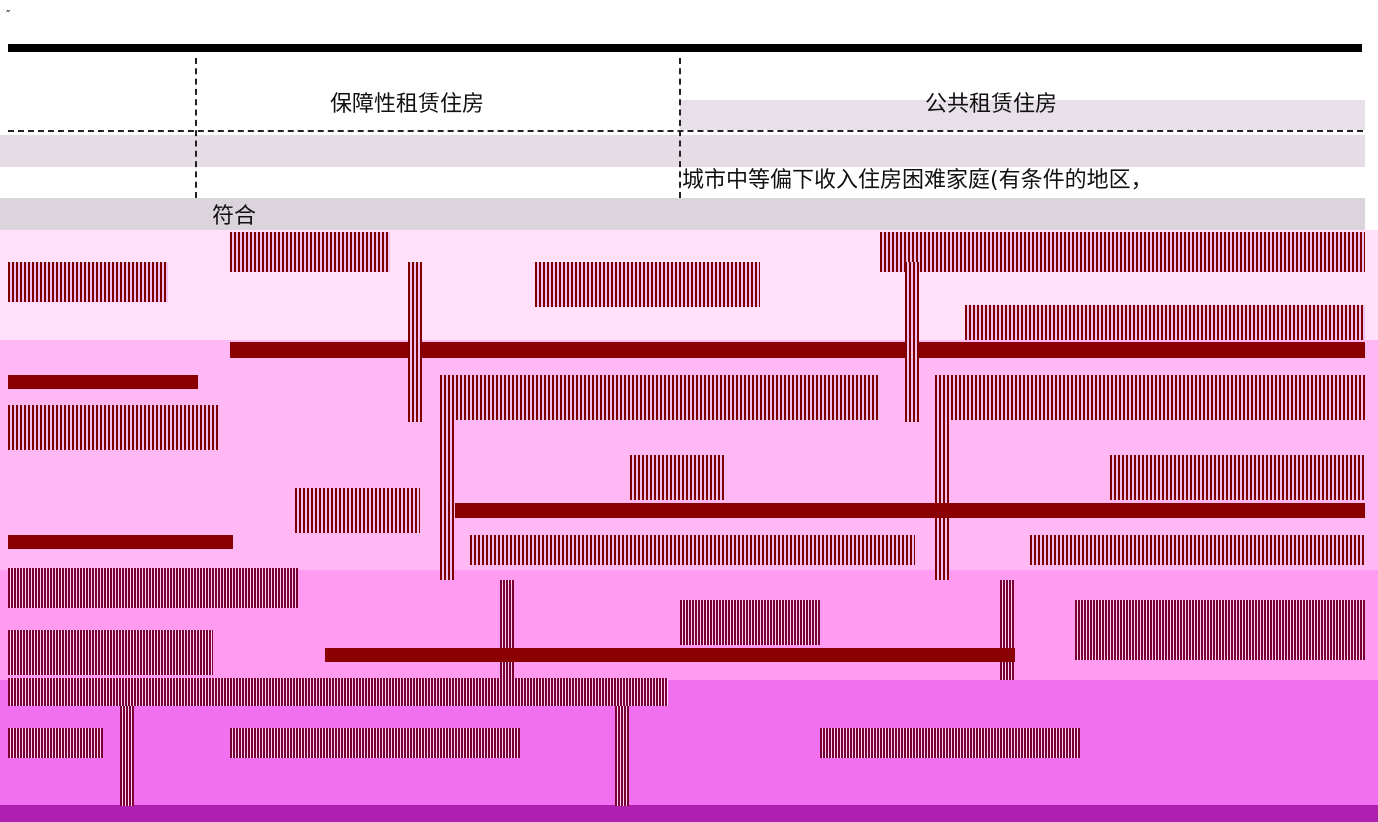  Describe the element at coordinates (685, 131) in the screenshot. I see `row-divider` at that location.